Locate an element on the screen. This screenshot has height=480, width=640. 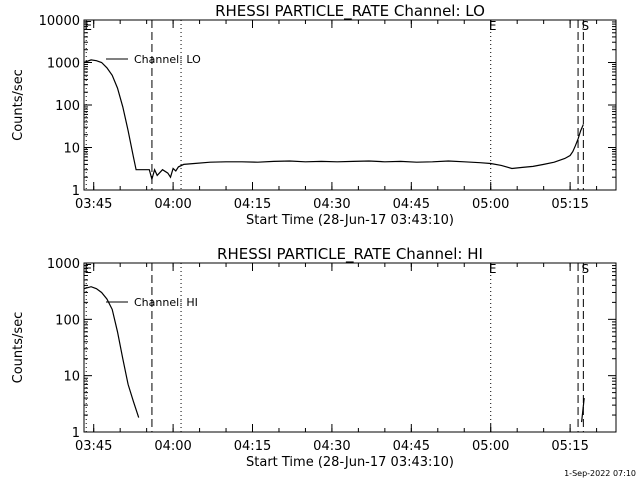
footer-timestamp: 1-Sep-2022 07:10 is located at coordinates (600, 473).